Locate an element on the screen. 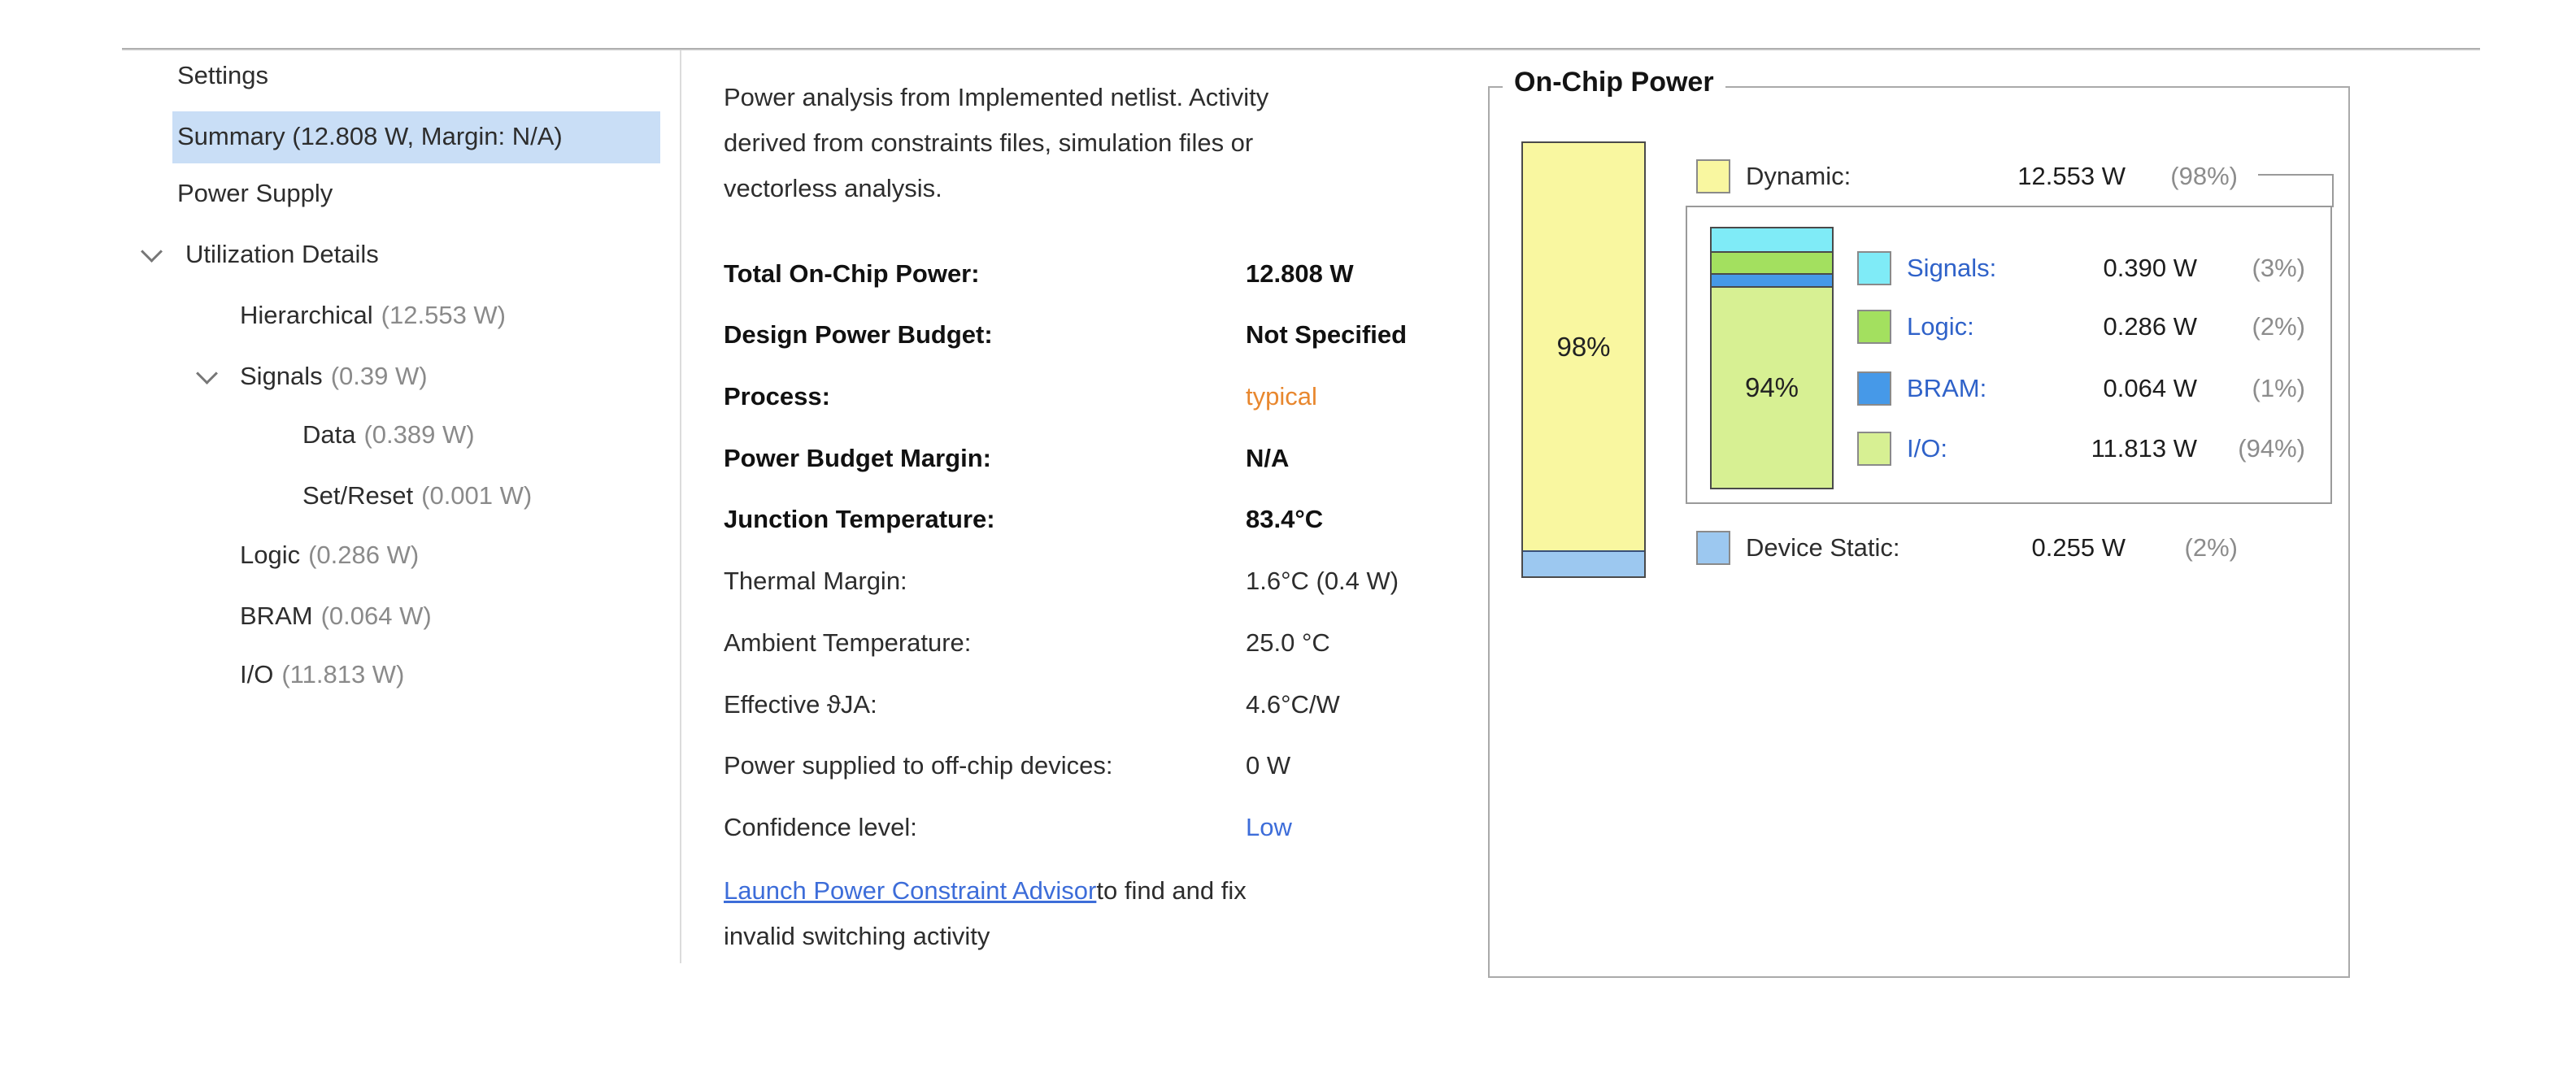  legend-logic: Logic: 0.286 W (2%) is located at coordinates (2081, 327).